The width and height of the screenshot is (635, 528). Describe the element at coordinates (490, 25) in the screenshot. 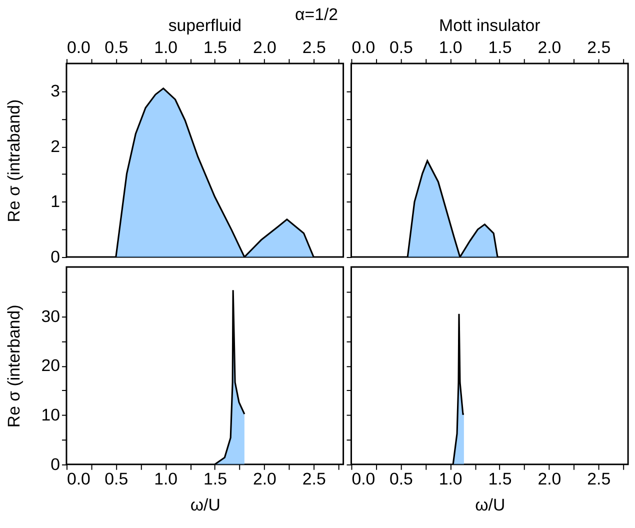

I see `chart-title: Mott insulator` at that location.